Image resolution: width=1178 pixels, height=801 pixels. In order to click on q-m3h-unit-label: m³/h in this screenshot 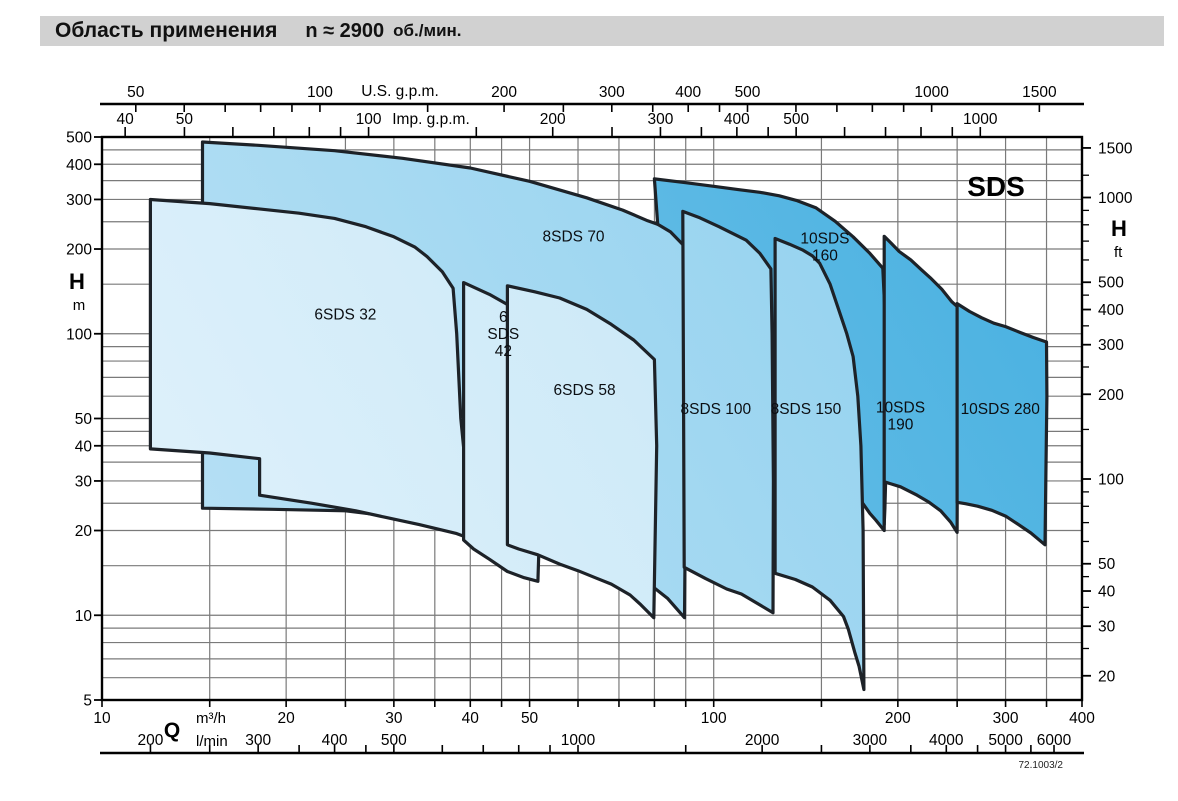, I will do `click(211, 718)`.